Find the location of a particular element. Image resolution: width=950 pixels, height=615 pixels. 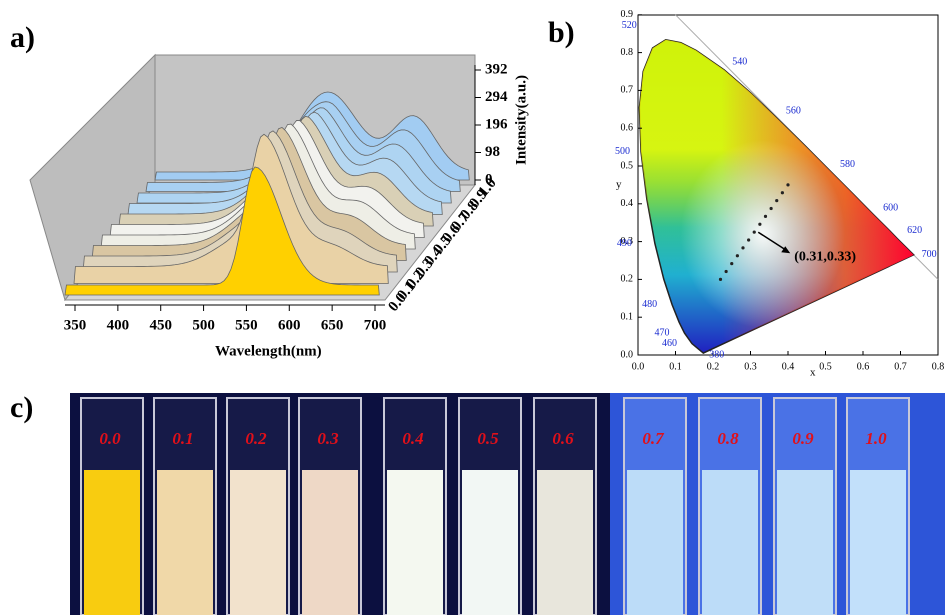

y-tick-label: 0.6 is located at coordinates (627, 127).